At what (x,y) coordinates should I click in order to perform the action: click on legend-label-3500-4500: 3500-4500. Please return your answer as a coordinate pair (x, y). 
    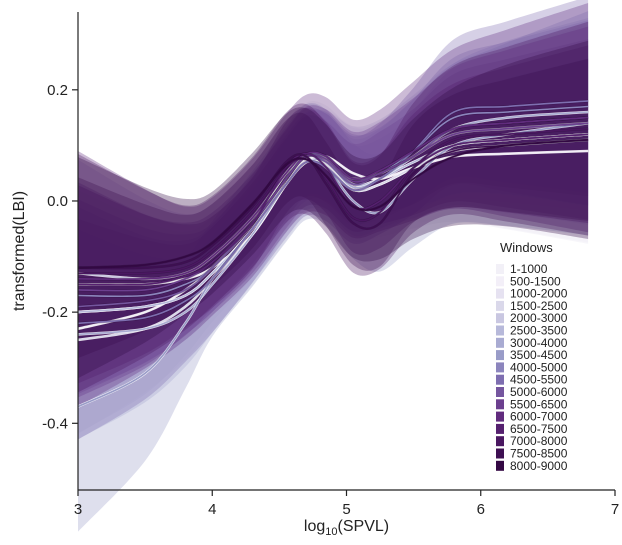
    Looking at the image, I should click on (539, 355).